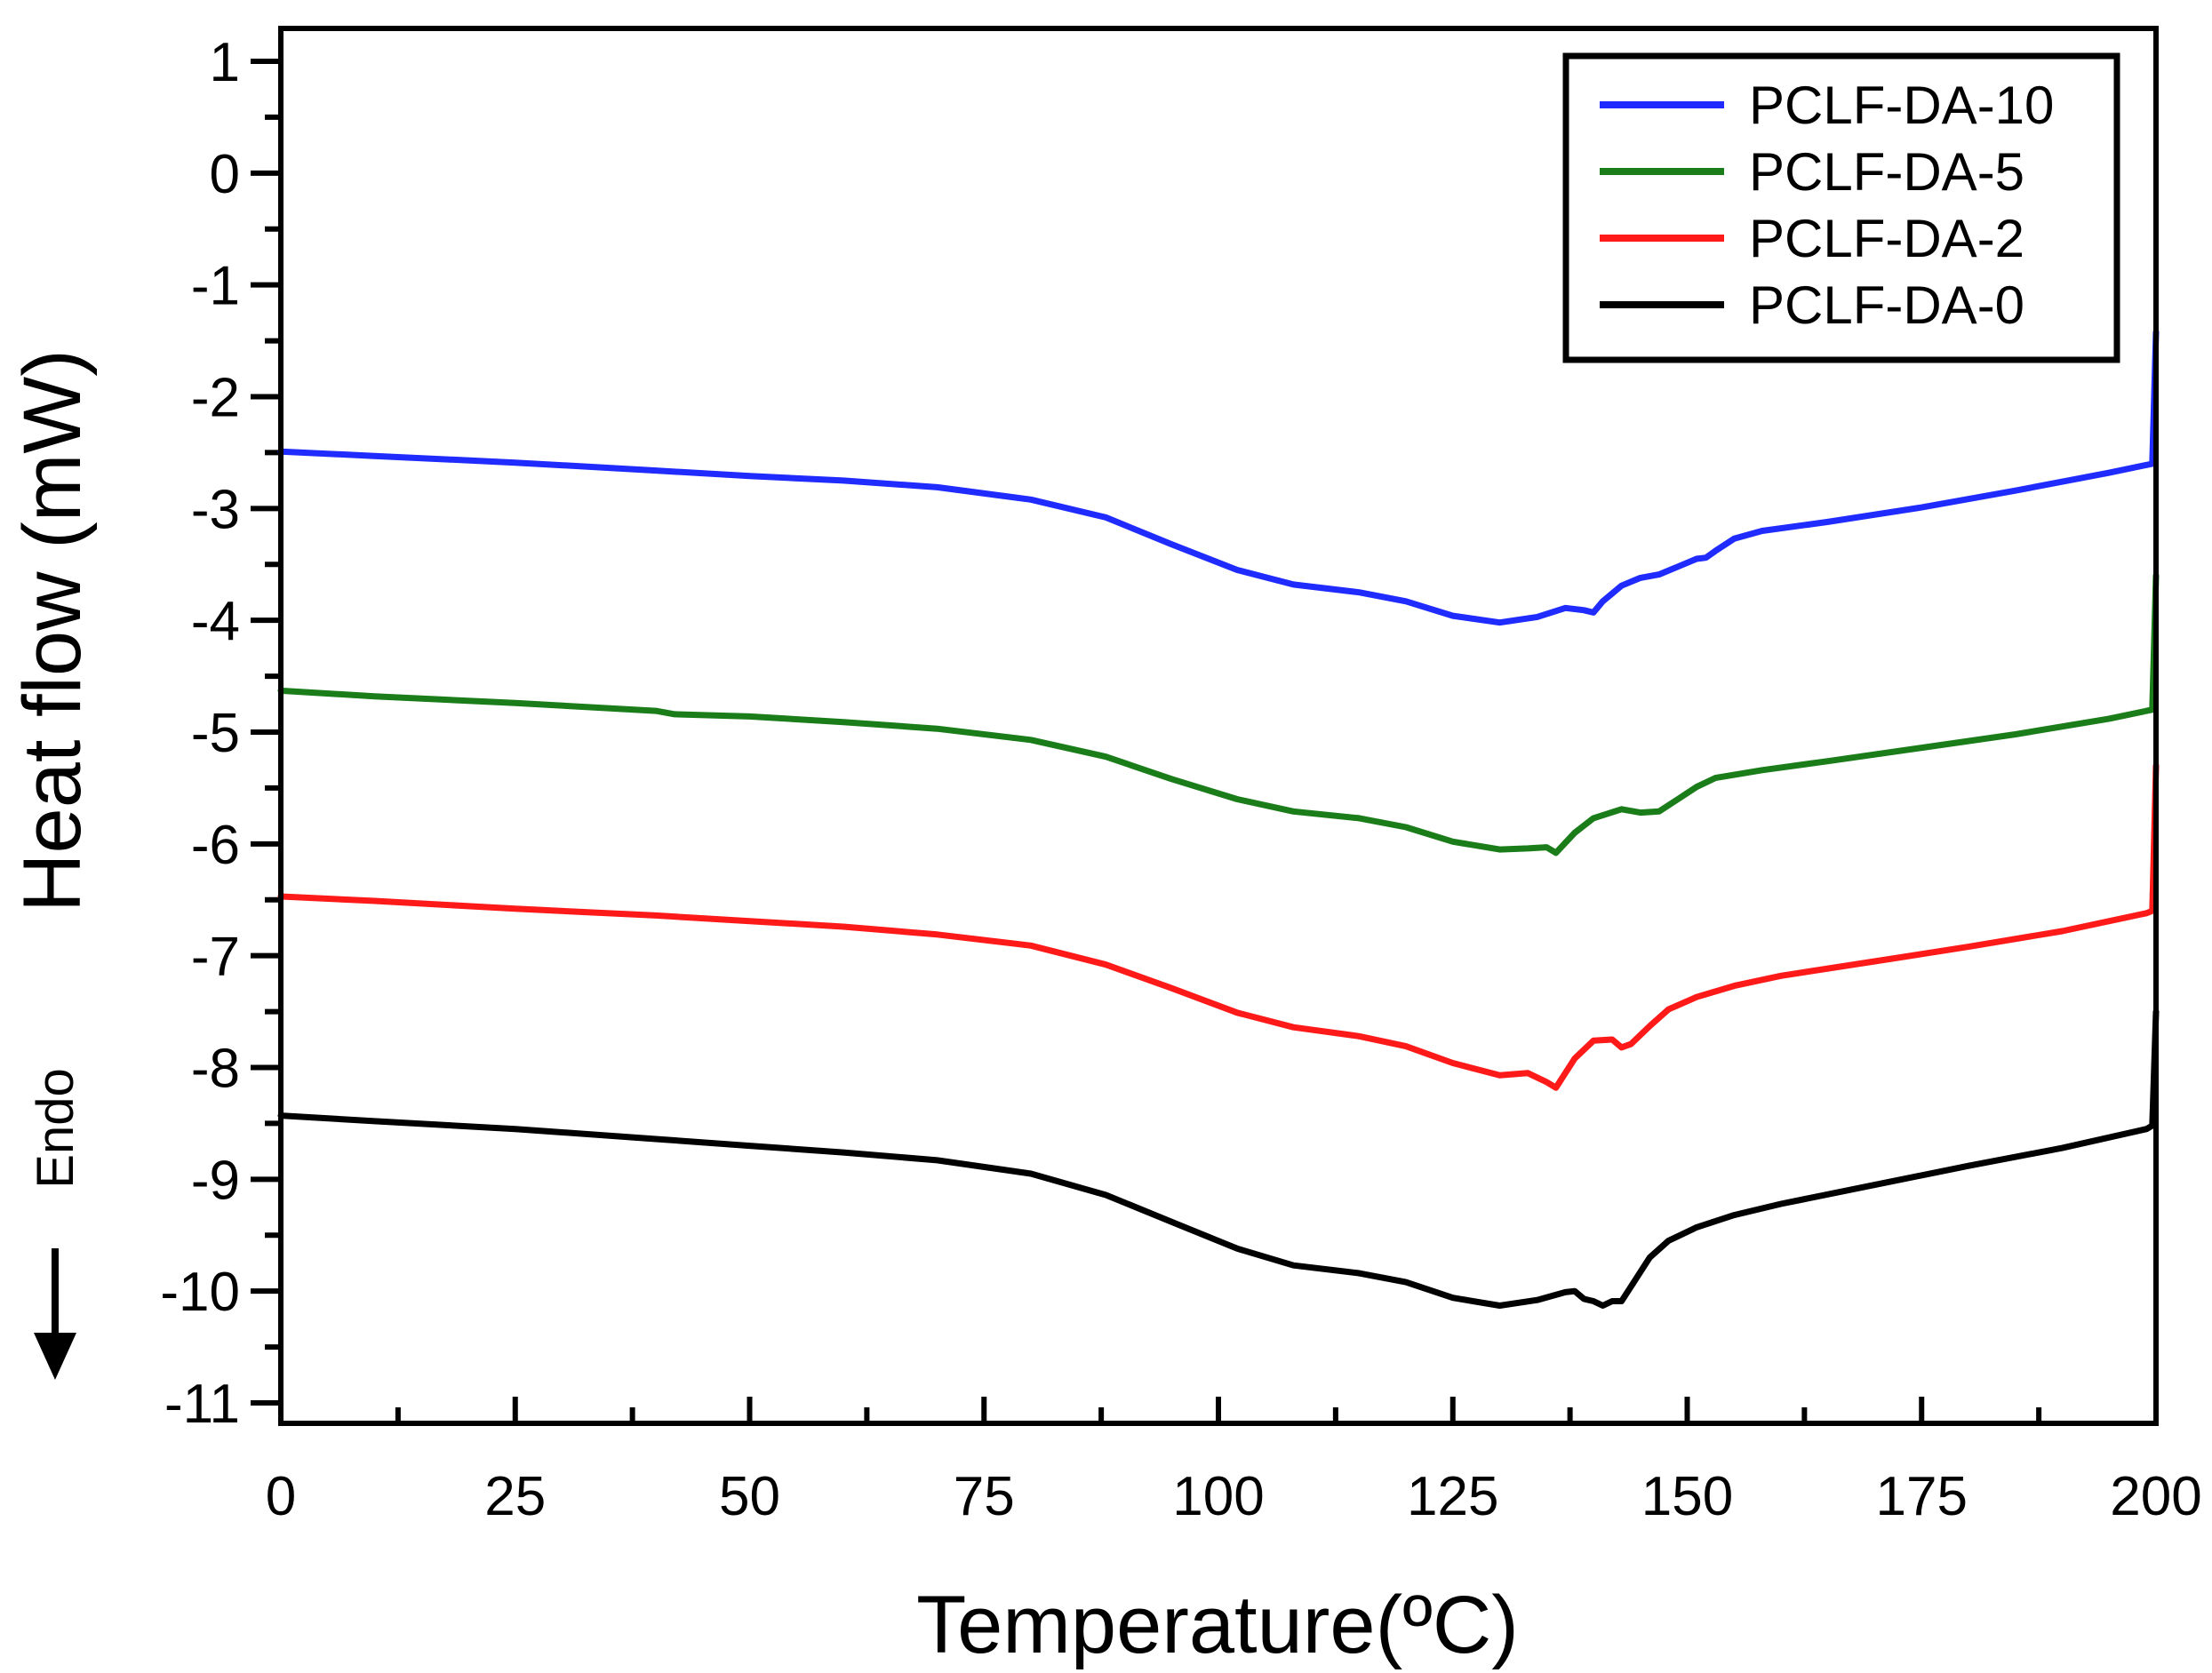  I want to click on y-tick-label: -10, so click(200, 1292).